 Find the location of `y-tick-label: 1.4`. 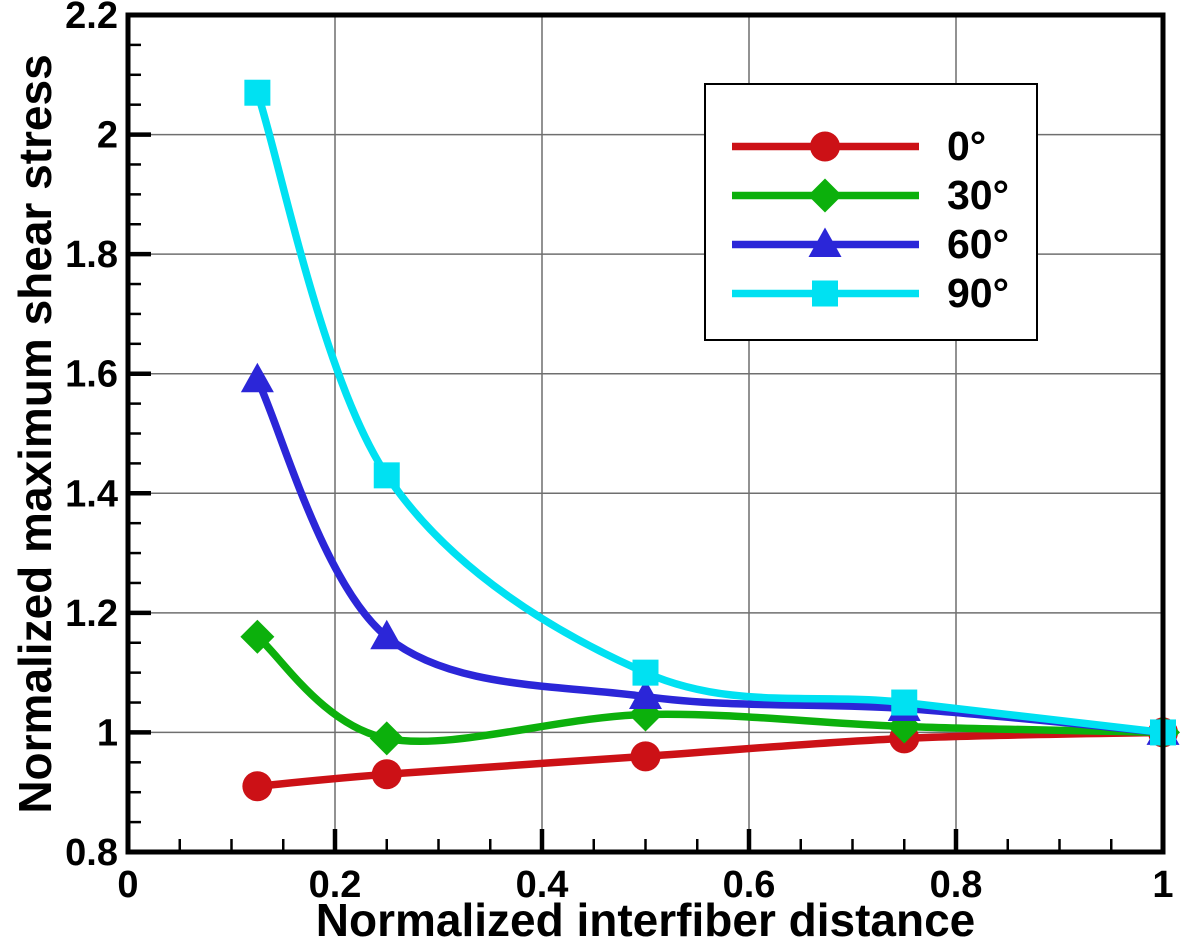

y-tick-label: 1.4 is located at coordinates (91, 494).